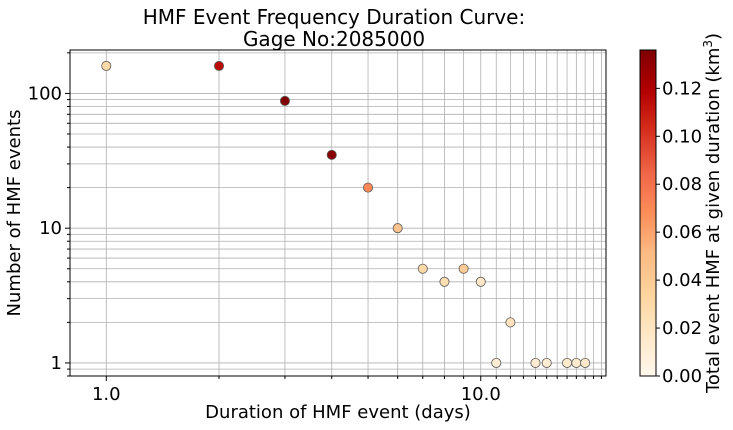 The height and width of the screenshot is (430, 733). I want to click on colorbar-label: Total event HMF at given duration (km3), so click(712, 213).